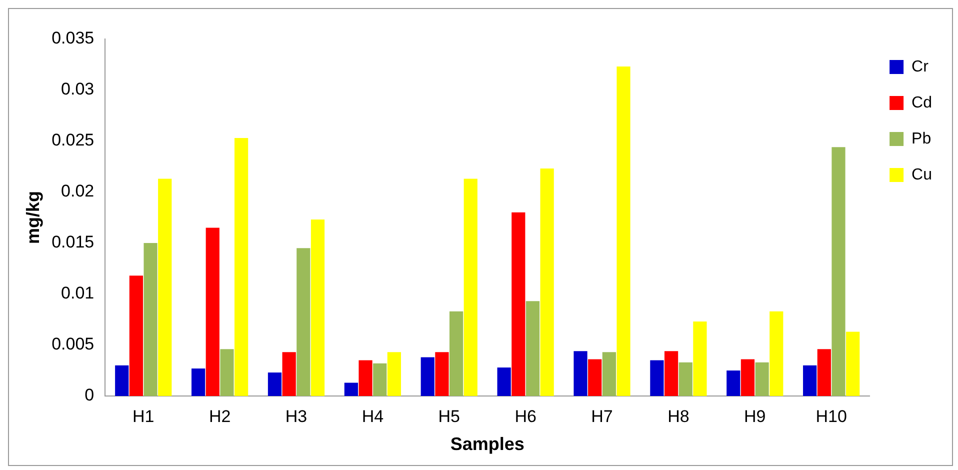 Image resolution: width=958 pixels, height=470 pixels. Describe the element at coordinates (922, 103) in the screenshot. I see `legend-label: Cd` at that location.